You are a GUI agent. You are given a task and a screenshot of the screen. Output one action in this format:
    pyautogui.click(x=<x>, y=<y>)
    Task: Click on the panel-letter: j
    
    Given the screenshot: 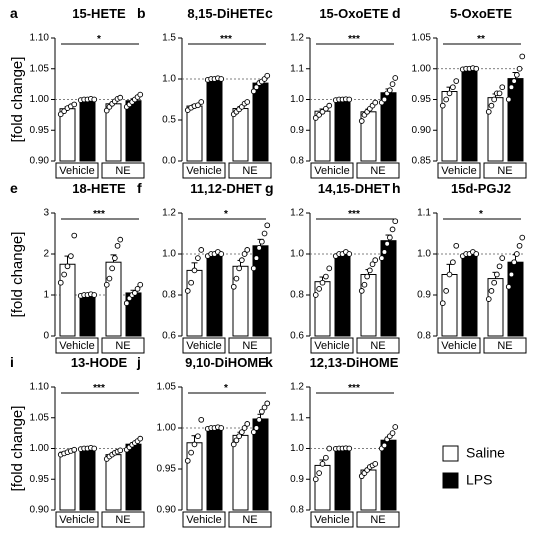 What is the action you would take?
    pyautogui.click(x=138, y=362)
    